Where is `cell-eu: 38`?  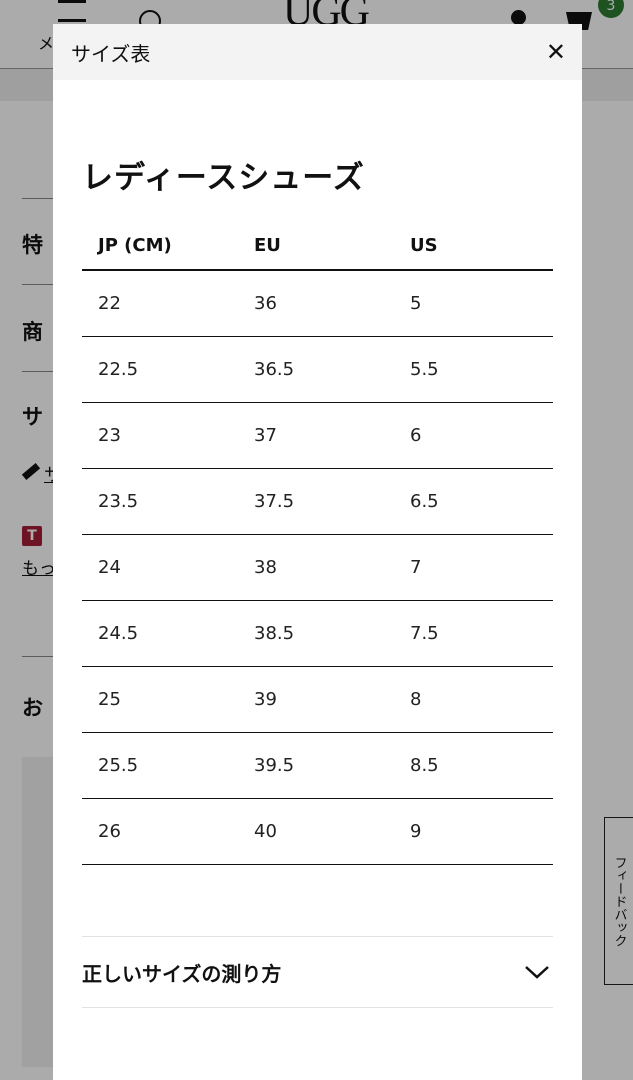
cell-eu: 38 is located at coordinates (316, 567).